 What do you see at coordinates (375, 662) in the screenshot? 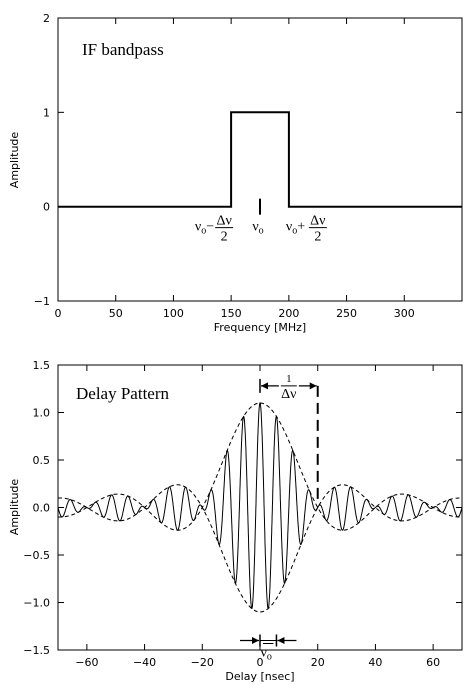
I see `x-tick-label: 40` at bounding box center [375, 662].